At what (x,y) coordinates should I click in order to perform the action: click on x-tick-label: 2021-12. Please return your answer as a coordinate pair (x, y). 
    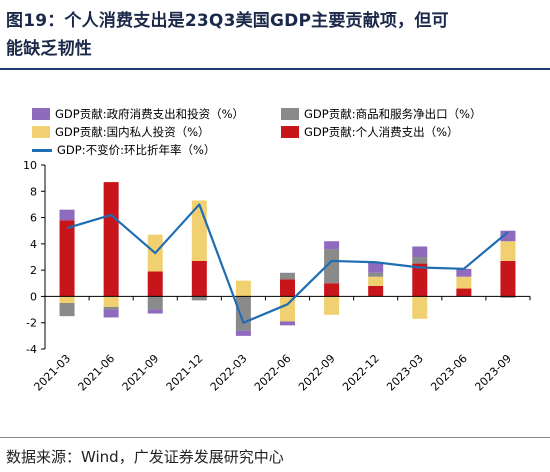
    Looking at the image, I should click on (185, 373).